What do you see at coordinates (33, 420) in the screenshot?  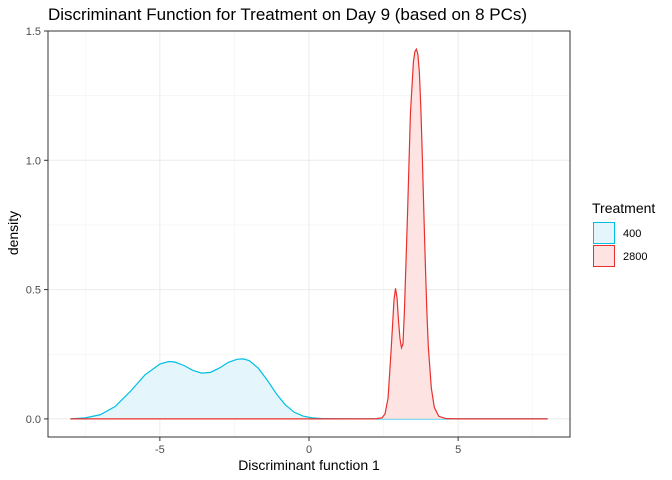 I see `y-tick-label: 0.0` at bounding box center [33, 420].